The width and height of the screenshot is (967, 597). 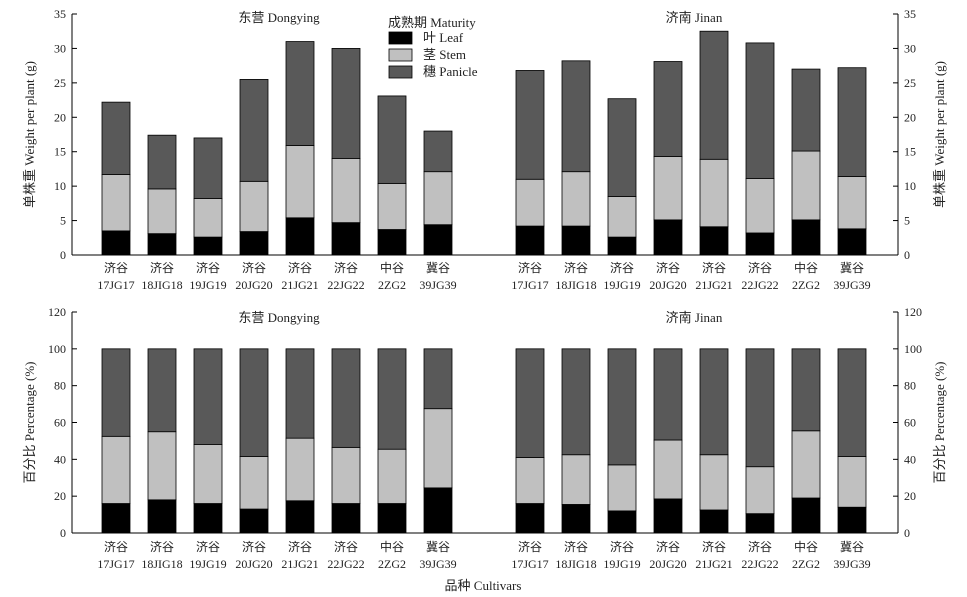 I want to click on y-tick-label-left: 35, so click(x=60, y=14).